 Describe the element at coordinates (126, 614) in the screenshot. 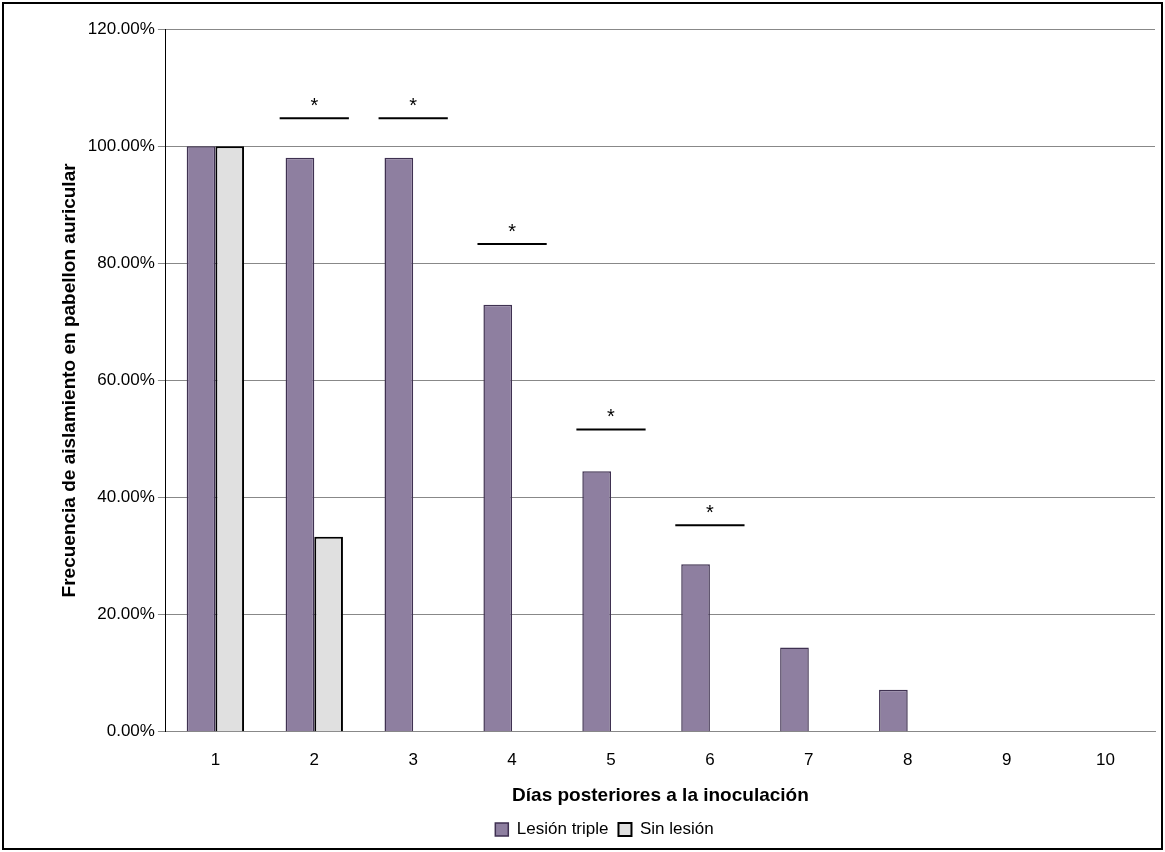

I see `y-tick-label: 20.00%` at that location.